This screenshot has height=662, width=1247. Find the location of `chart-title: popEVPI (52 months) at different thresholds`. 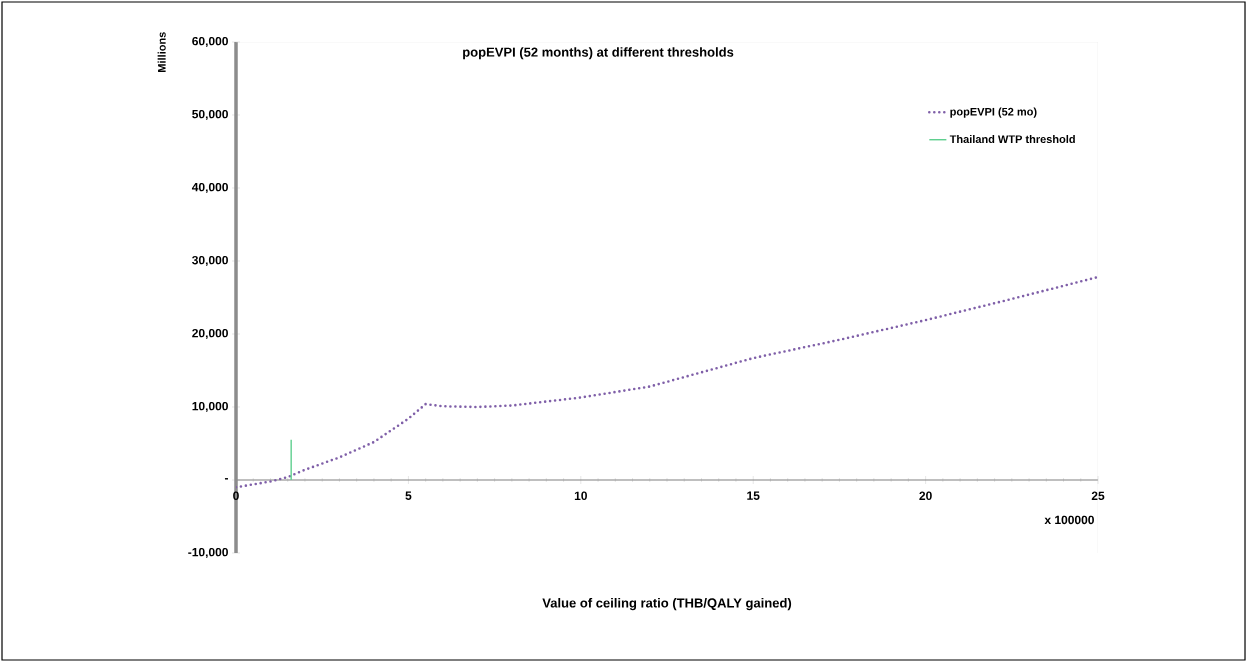

chart-title: popEVPI (52 months) at different thresholds is located at coordinates (598, 53).